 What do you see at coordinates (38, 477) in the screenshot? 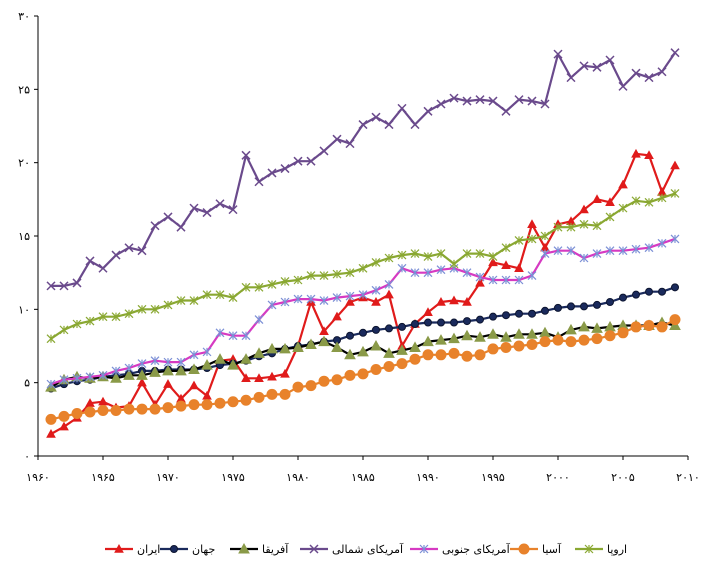
I see `x-tick-label: ۱۹۶۰` at bounding box center [38, 477].